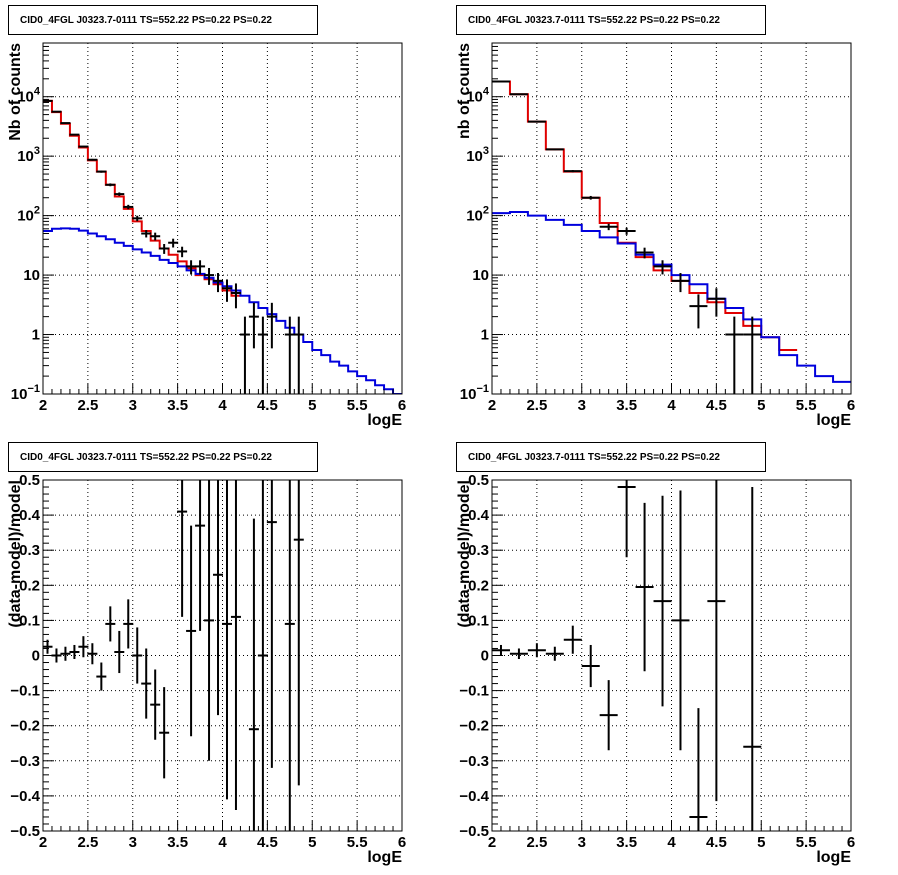 The width and height of the screenshot is (898, 875). What do you see at coordinates (142, 198) in the screenshot?
I see `series-red-step-line` at bounding box center [142, 198].